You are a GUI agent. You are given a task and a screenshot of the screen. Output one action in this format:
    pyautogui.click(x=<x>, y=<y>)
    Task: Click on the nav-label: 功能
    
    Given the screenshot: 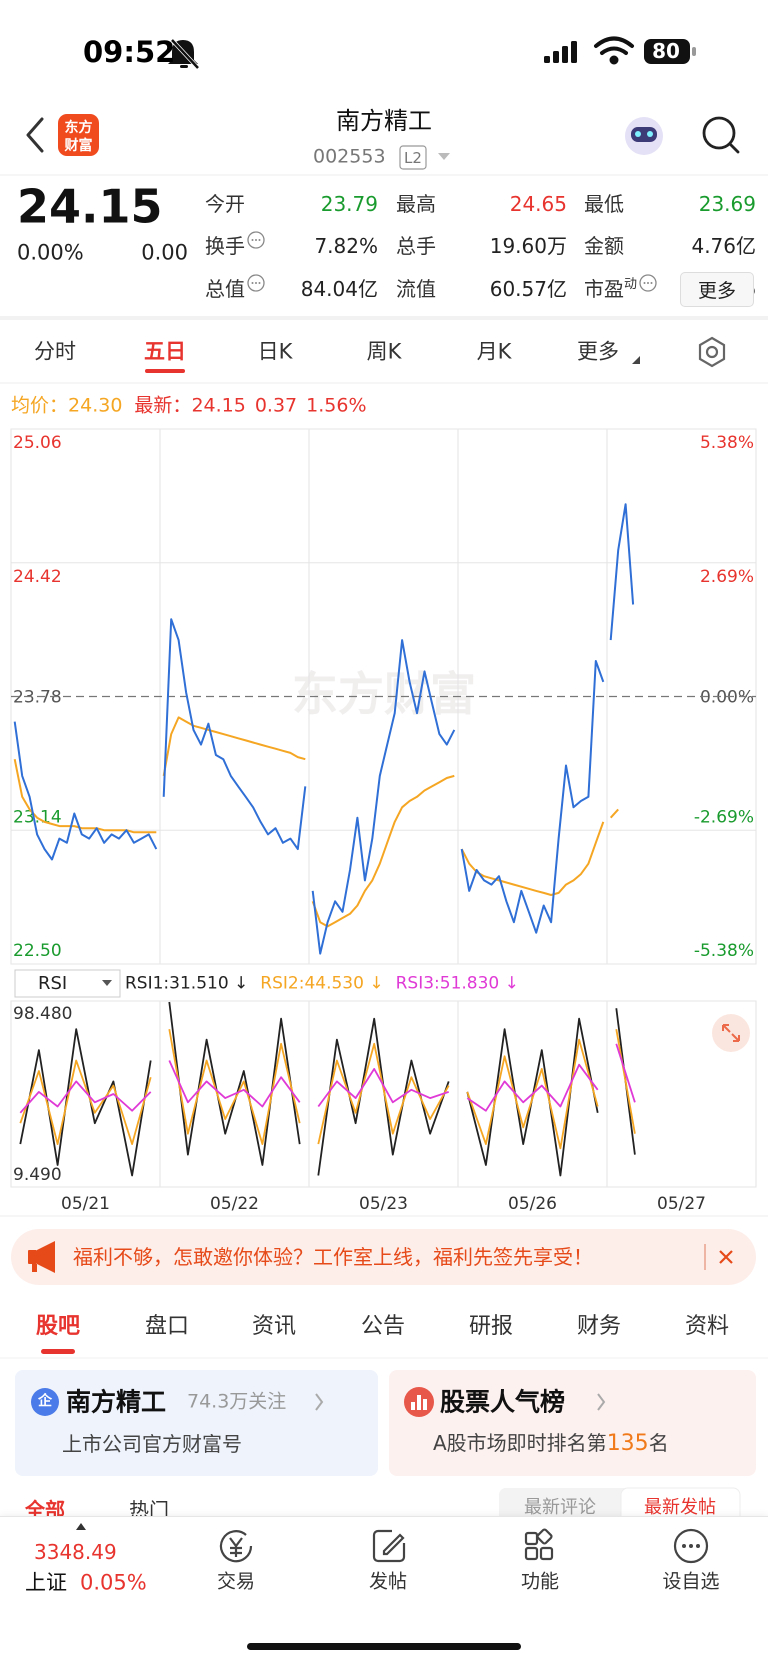 What is the action you would take?
    pyautogui.click(x=540, y=1581)
    